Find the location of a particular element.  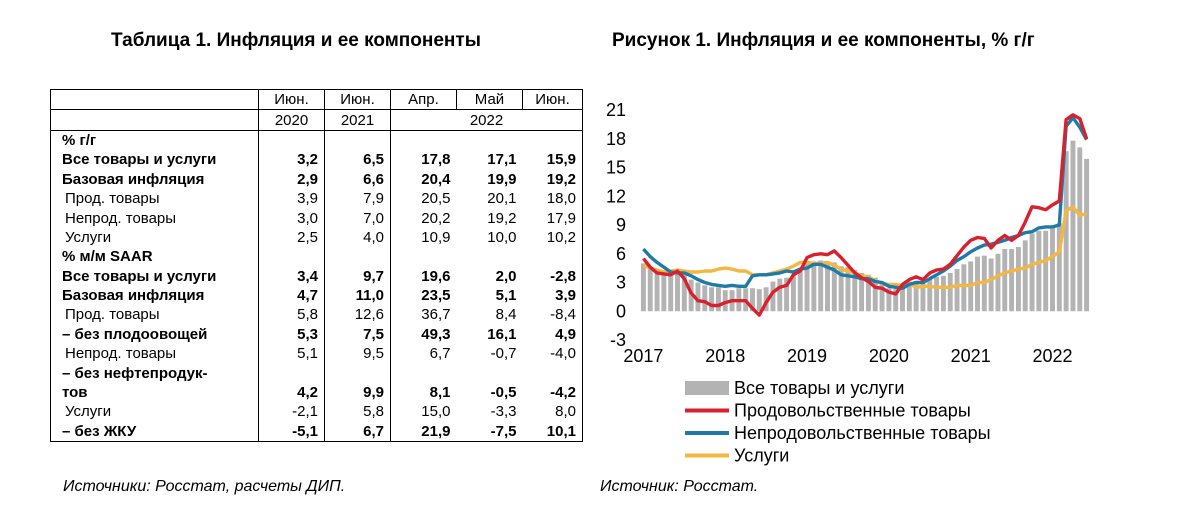

row-label: Непрод. товары is located at coordinates (154, 218).